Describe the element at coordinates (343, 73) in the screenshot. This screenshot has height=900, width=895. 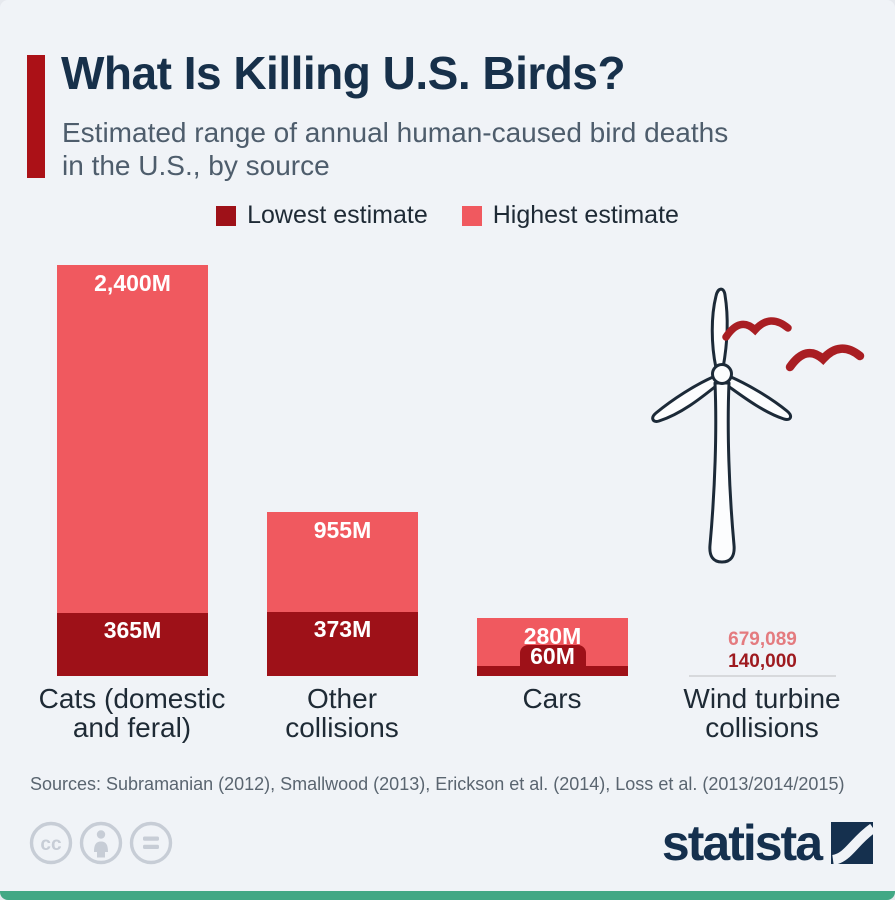
I see `page-title: What Is Killing U.S. Birds?` at that location.